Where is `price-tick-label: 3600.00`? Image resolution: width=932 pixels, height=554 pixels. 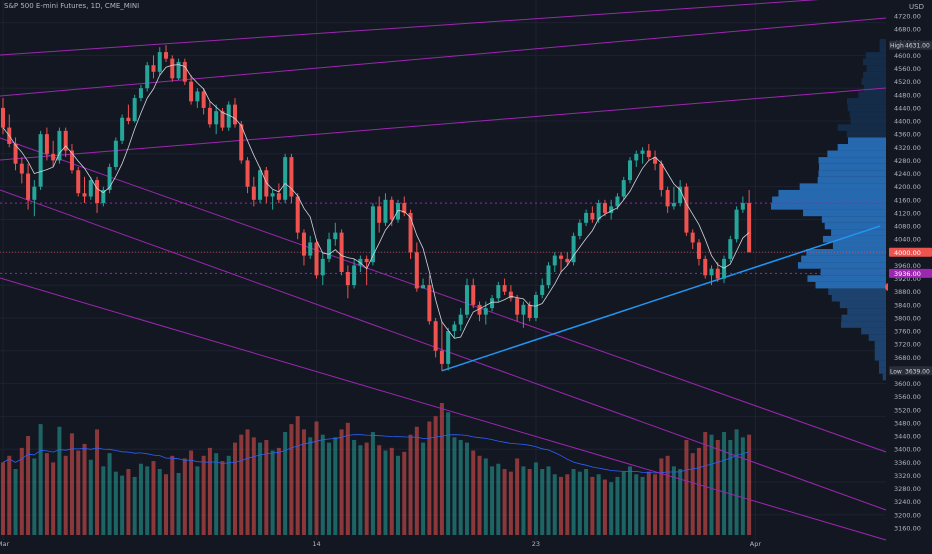
price-tick-label: 3600.00 is located at coordinates (907, 384).